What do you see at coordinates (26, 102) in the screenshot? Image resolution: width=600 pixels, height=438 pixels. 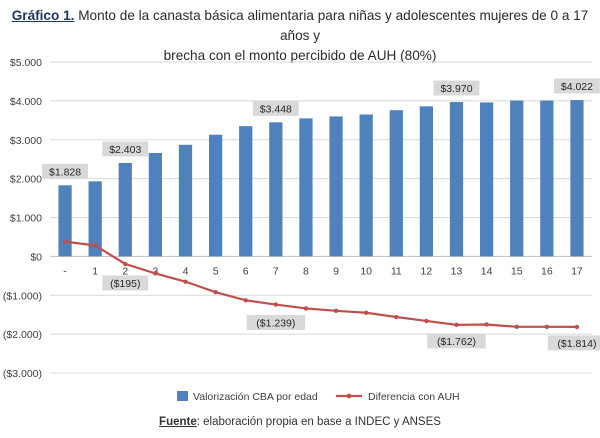 I see `y-tick-label: $4.000` at bounding box center [26, 102].